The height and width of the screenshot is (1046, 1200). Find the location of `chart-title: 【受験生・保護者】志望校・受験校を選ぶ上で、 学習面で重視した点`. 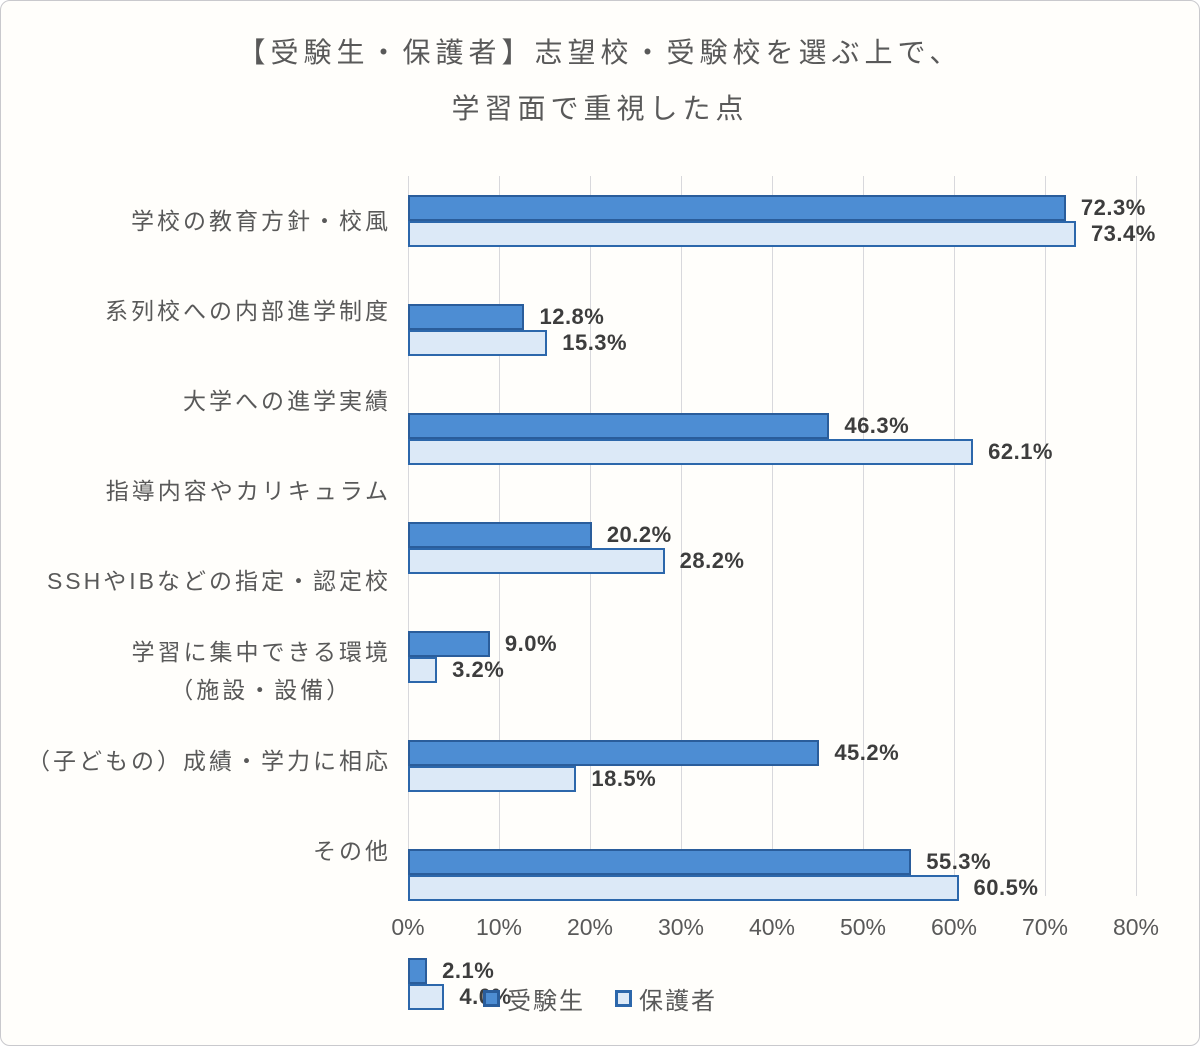

chart-title: 【受験生・保護者】志望校・受験校を選ぶ上で、 学習面で重視した点 is located at coordinates (600, 81).